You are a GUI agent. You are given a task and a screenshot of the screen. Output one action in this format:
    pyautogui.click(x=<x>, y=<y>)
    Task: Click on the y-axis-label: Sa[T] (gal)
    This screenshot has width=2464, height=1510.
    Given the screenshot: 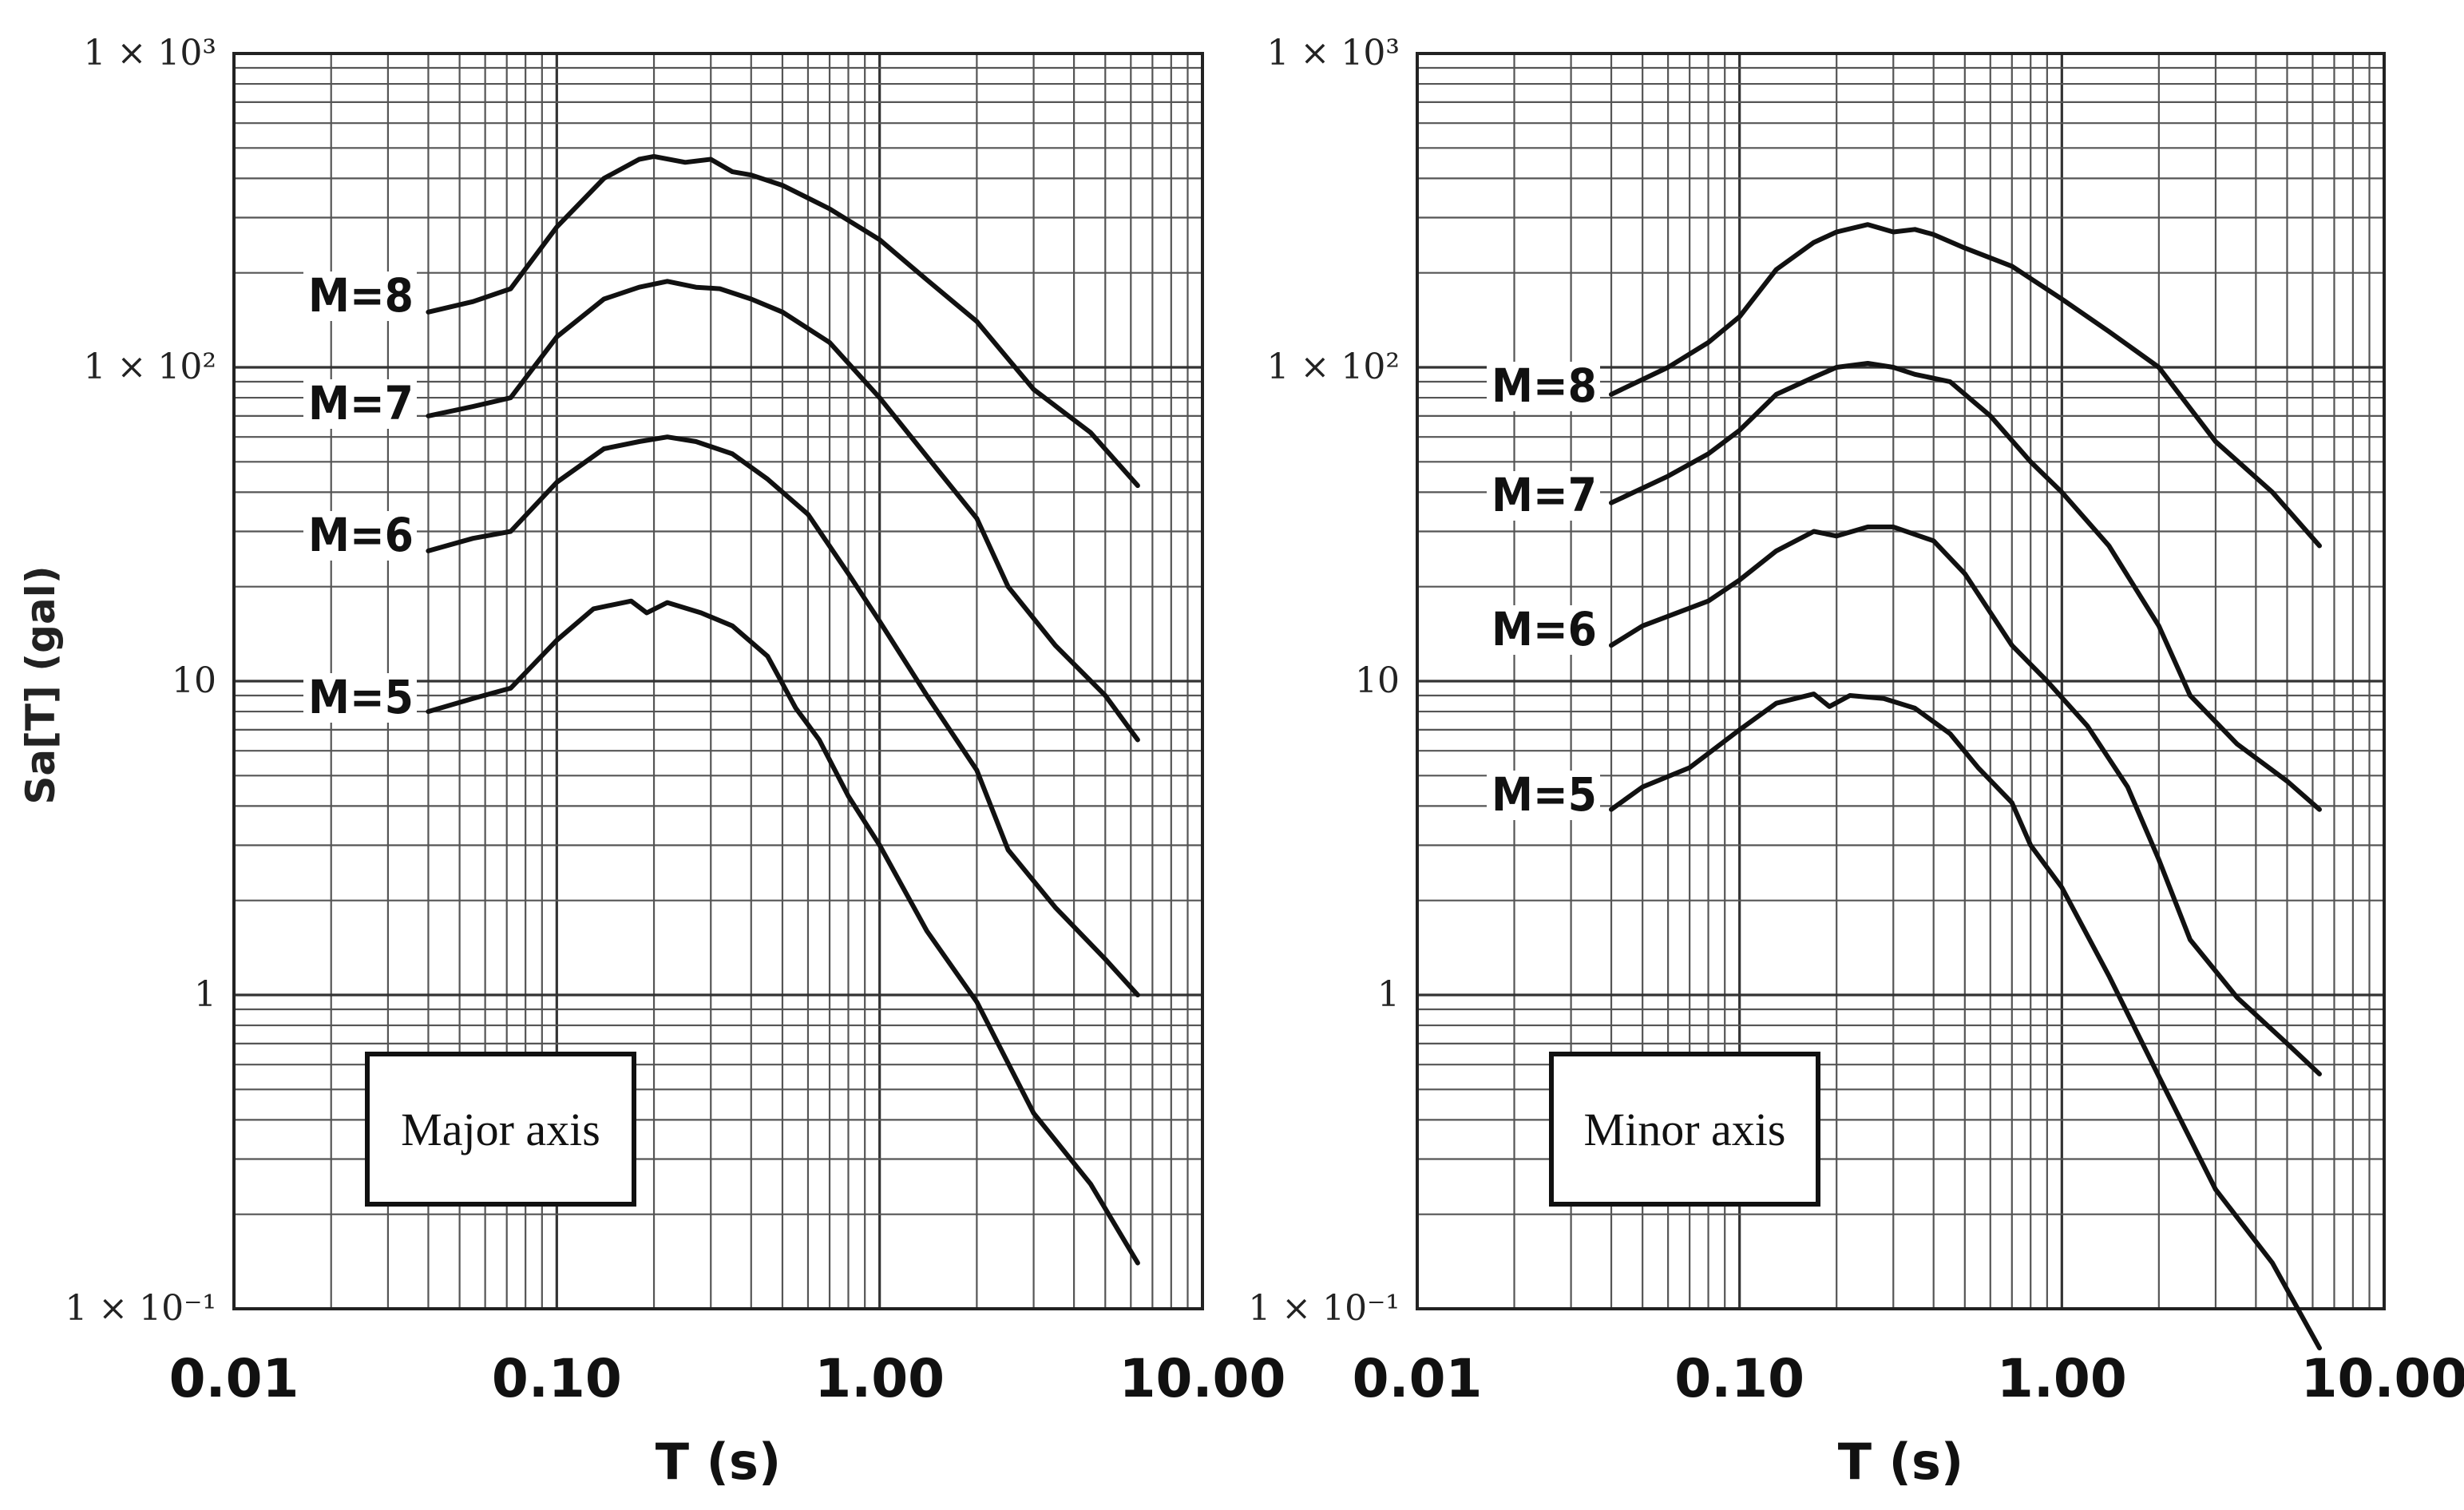 What is the action you would take?
    pyautogui.click(x=41, y=684)
    